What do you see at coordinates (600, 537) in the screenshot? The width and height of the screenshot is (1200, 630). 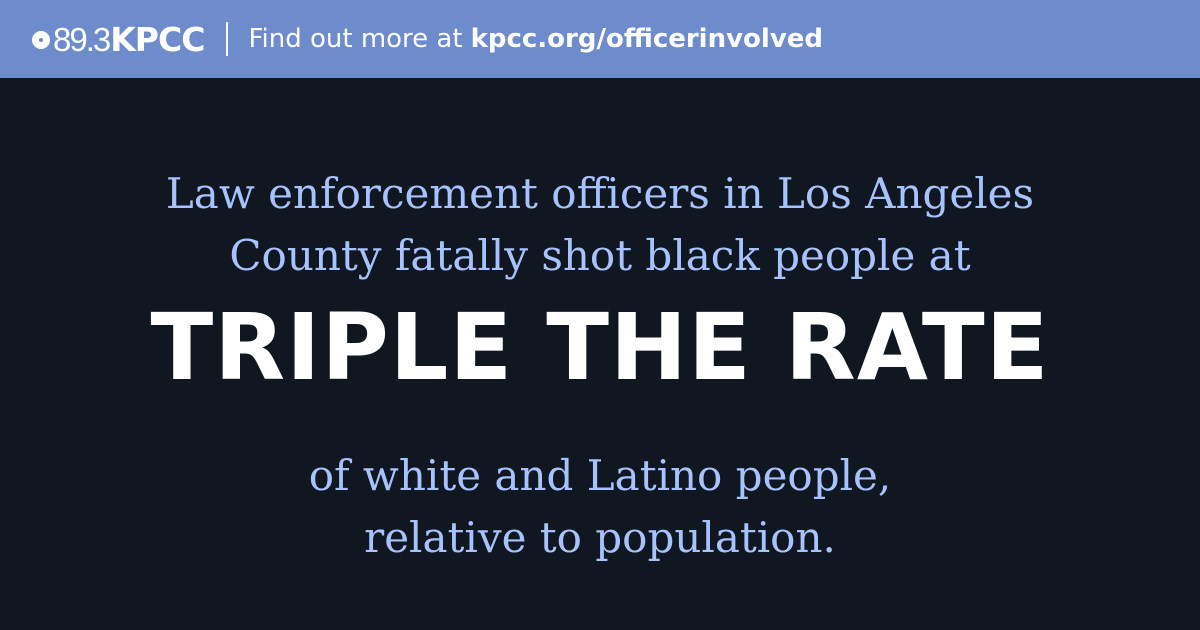 I see `outro-line: relative to population.` at bounding box center [600, 537].